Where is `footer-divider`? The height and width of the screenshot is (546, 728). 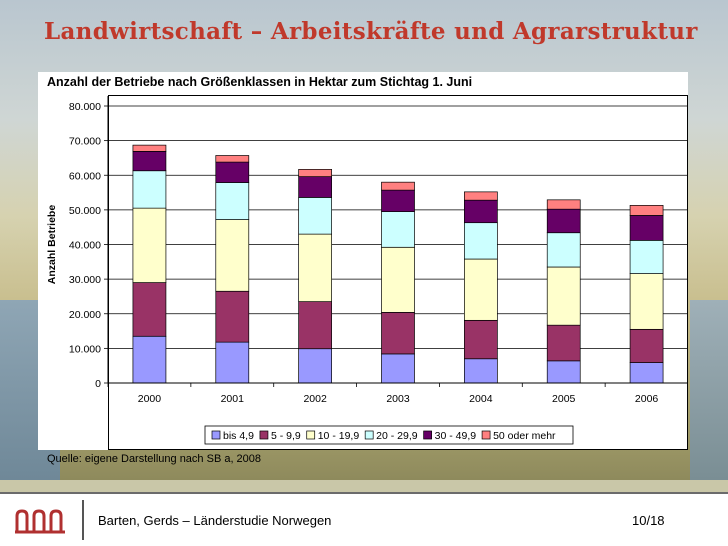
footer-divider is located at coordinates (83, 520).